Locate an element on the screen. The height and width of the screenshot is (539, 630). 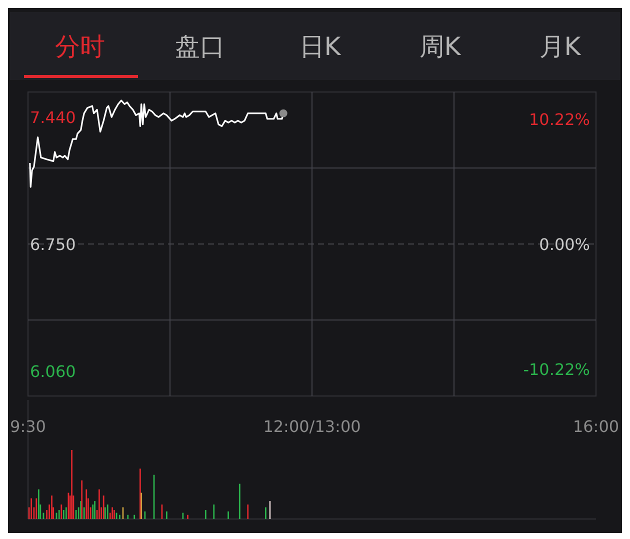
text: 盘口 is located at coordinates (200, 46).